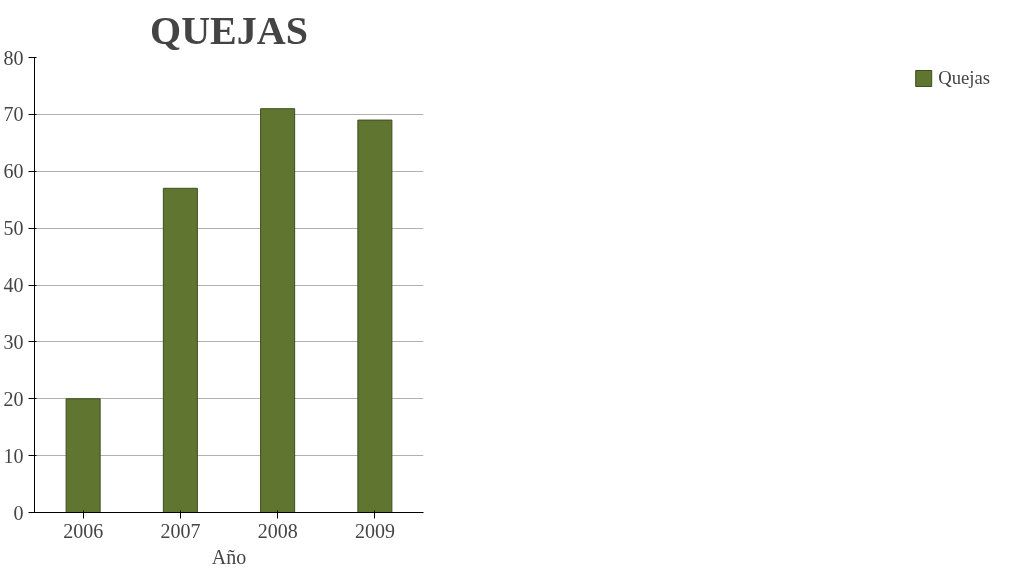 This screenshot has width=1014, height=583. I want to click on legend-label: Quejas, so click(964, 78).